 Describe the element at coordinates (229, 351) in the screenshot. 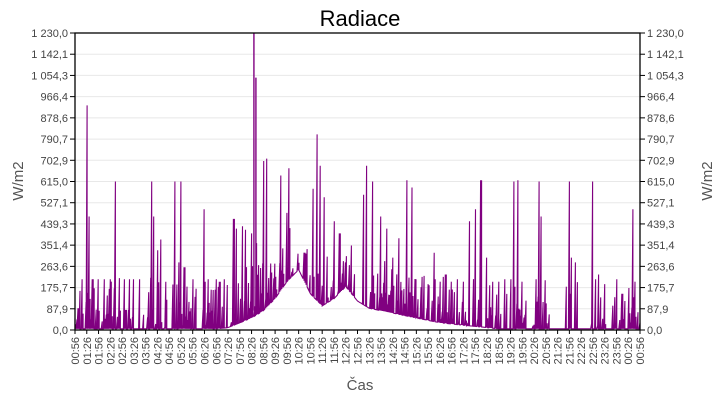

I see `x-tick-label: 07:26` at that location.